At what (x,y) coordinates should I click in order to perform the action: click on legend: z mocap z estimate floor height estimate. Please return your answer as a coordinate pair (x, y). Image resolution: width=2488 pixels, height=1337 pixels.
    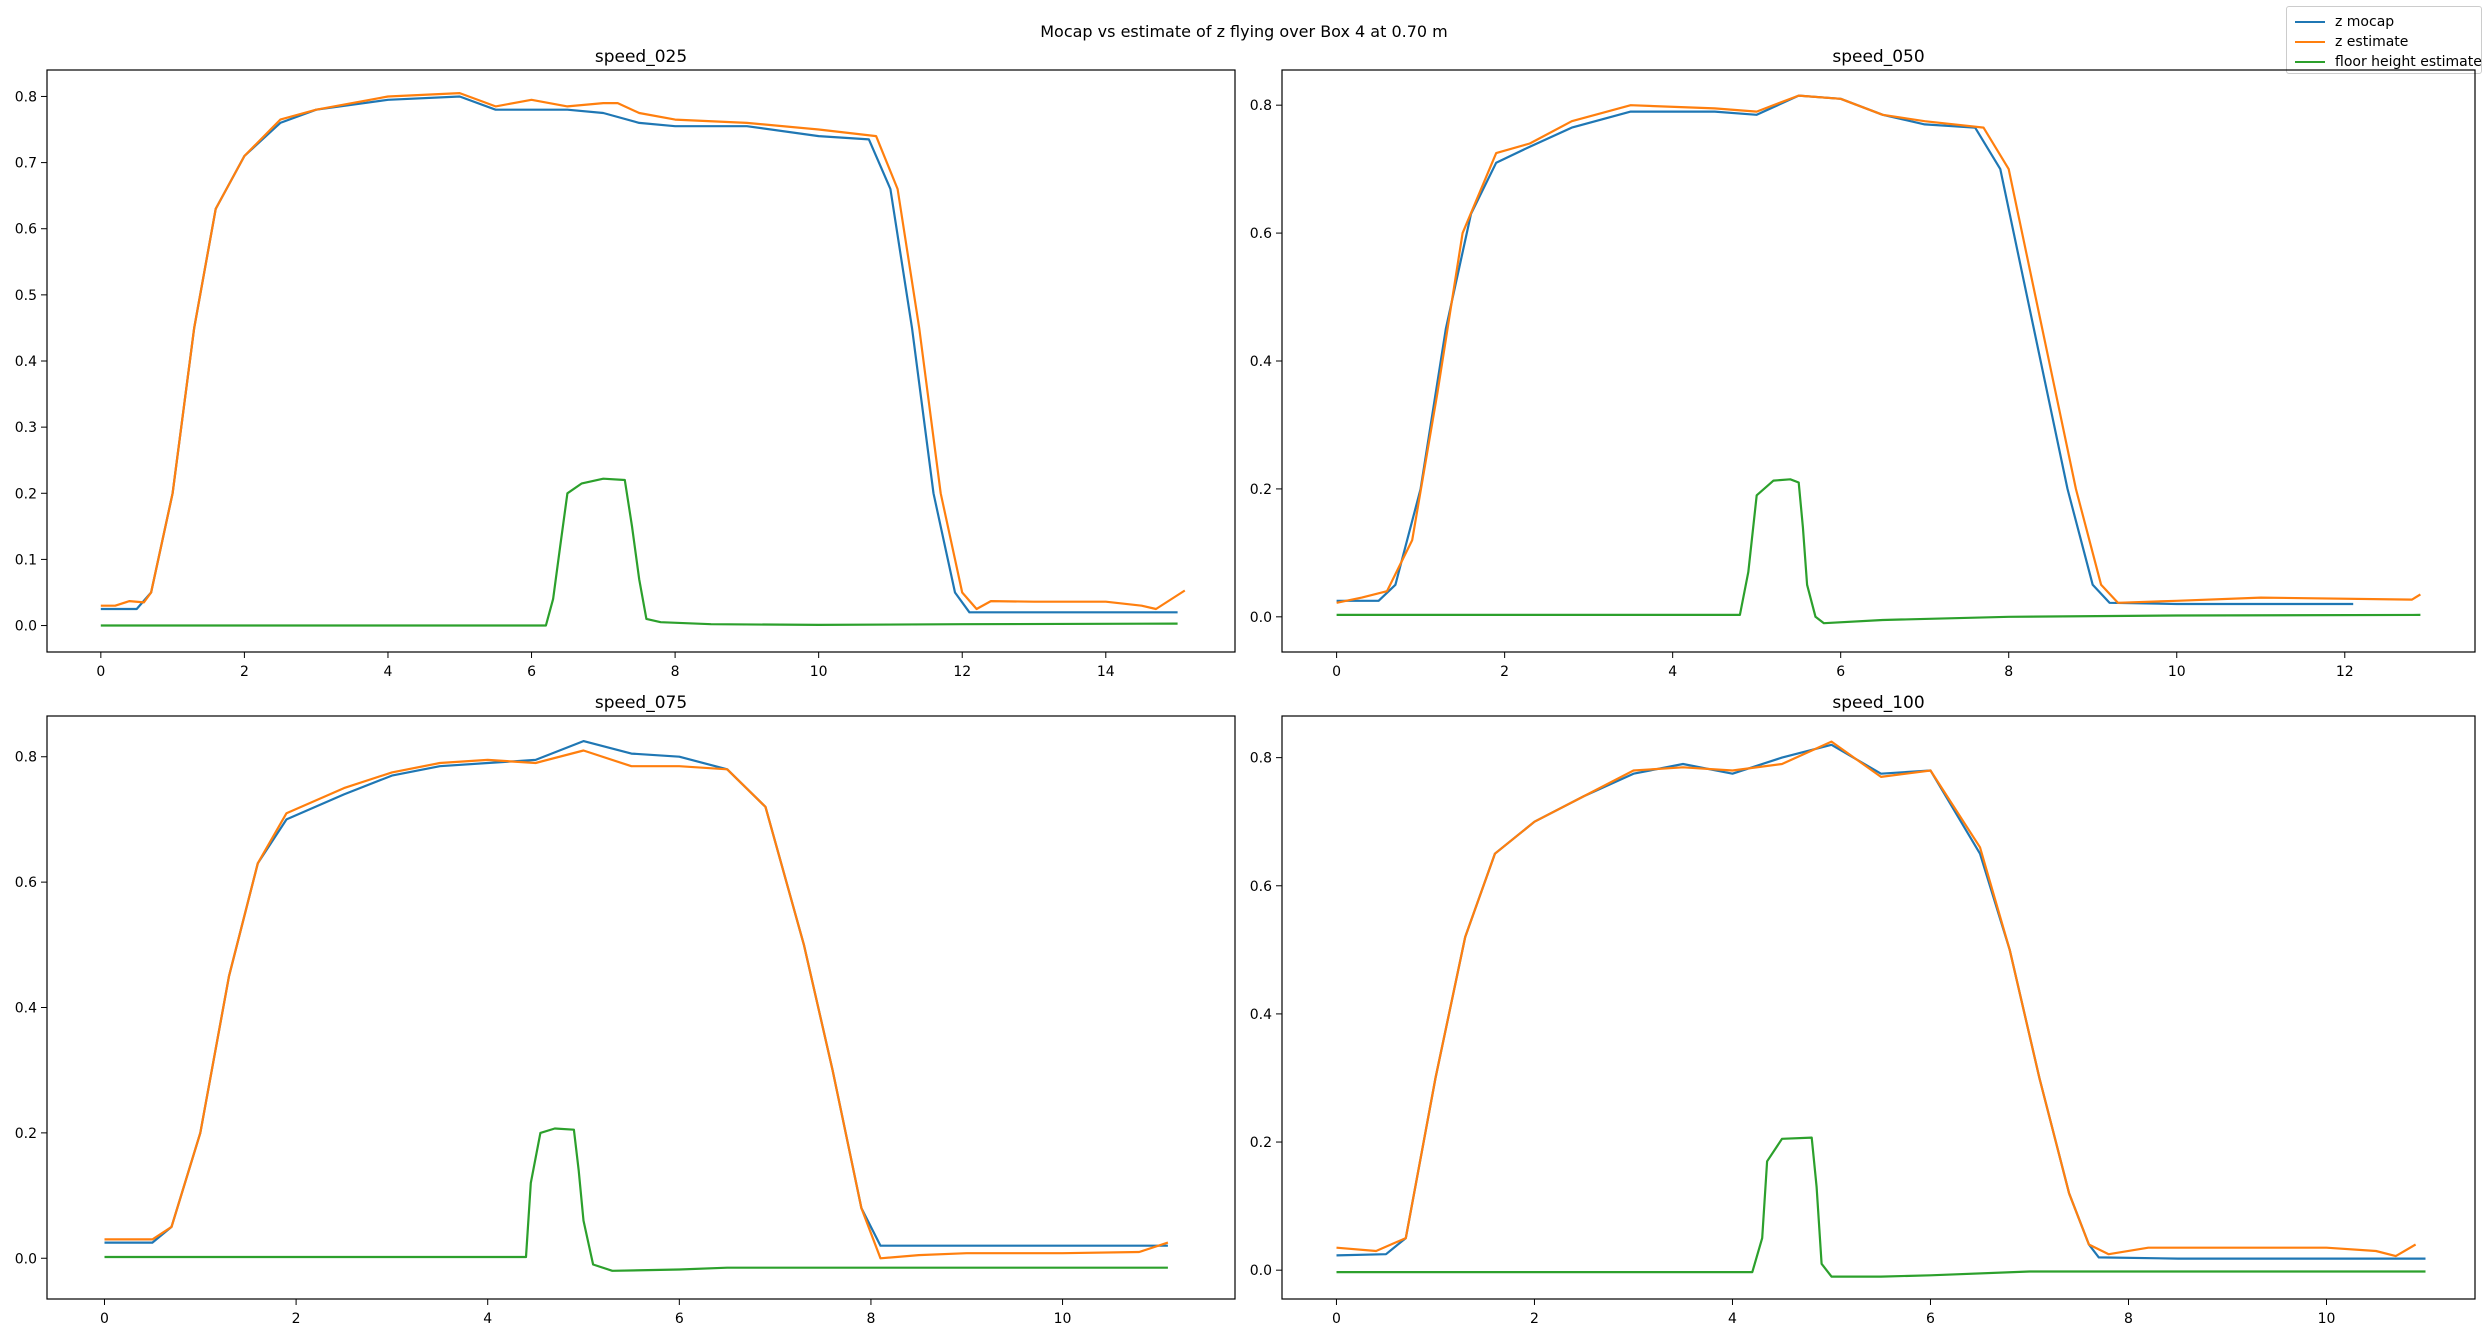
    Looking at the image, I should click on (2384, 40).